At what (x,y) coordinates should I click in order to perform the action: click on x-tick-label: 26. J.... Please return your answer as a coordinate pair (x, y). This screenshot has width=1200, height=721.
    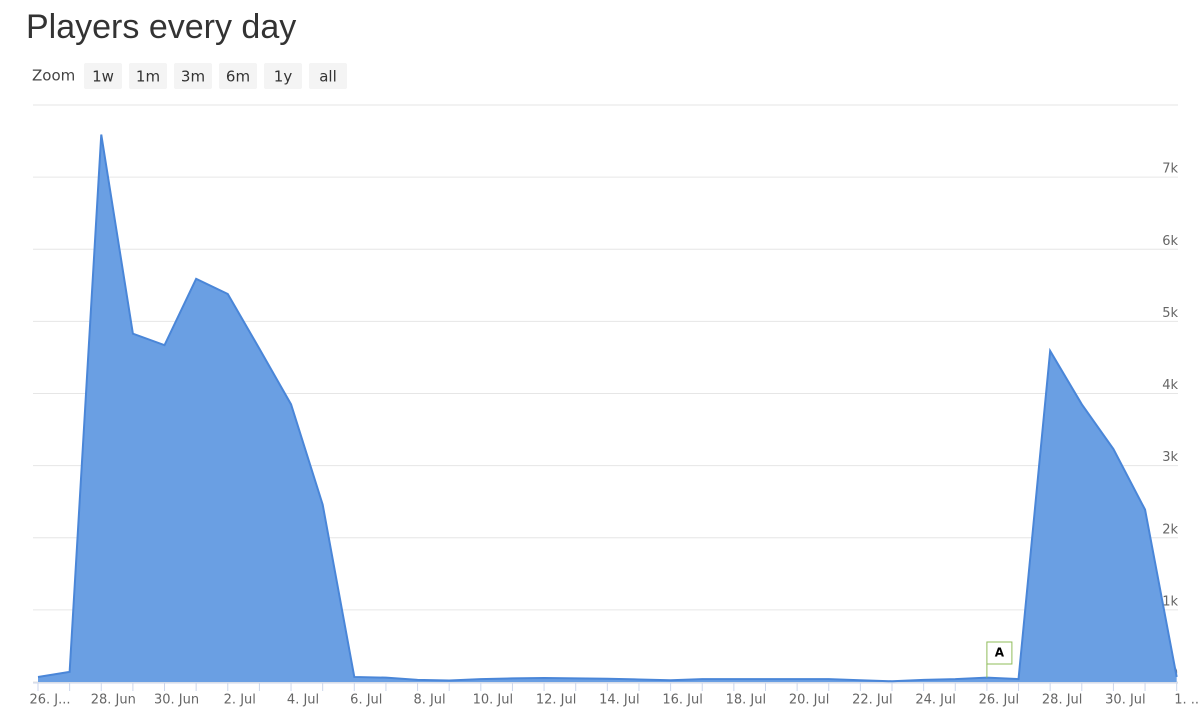
    Looking at the image, I should click on (49, 700).